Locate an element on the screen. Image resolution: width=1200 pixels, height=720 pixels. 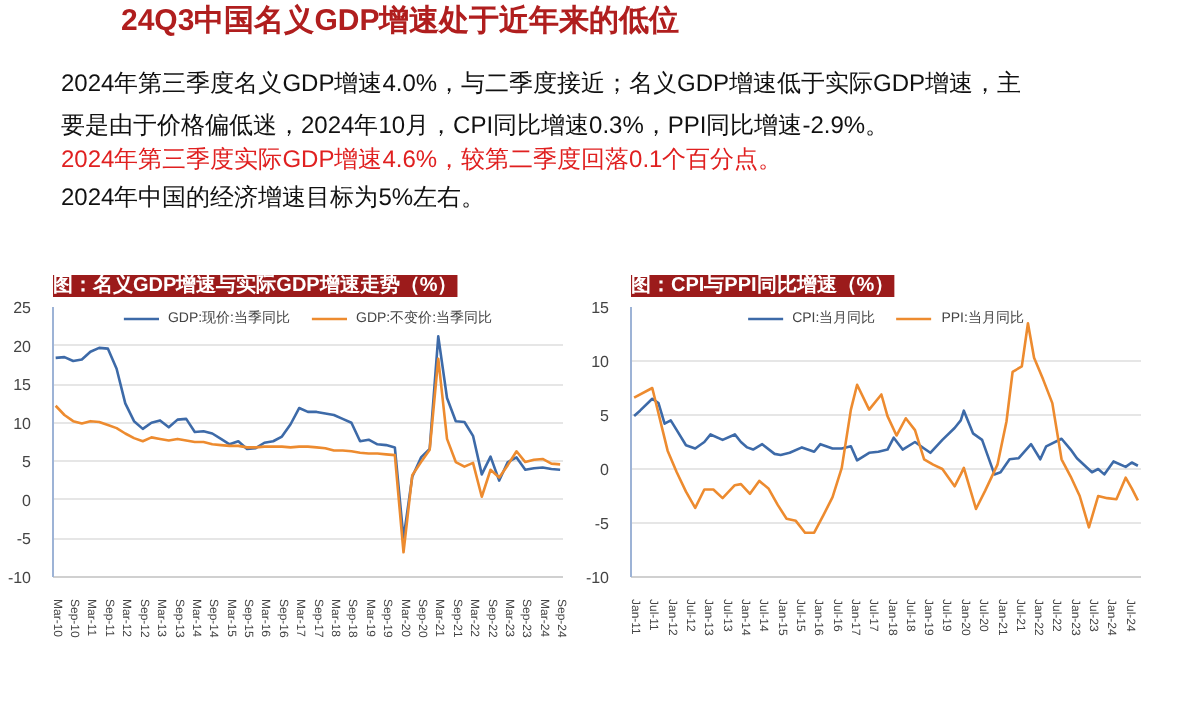
text: 24Q3中国名义GDP增速处于近年来的低位 is located at coordinates (400, 20).